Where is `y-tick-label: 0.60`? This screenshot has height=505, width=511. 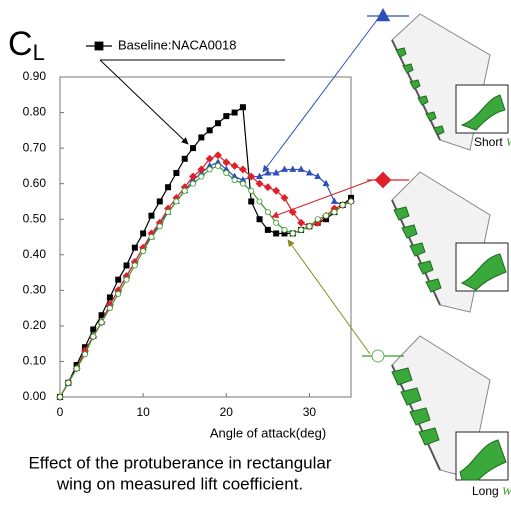 y-tick-label: 0.60 is located at coordinates (35, 183).